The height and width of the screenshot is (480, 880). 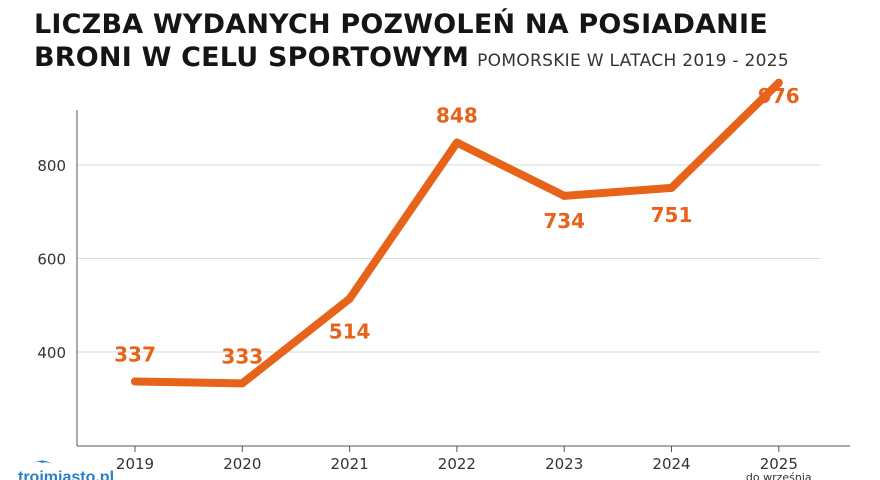 I want to click on x-tick-label-2019: 2019, so click(x=135, y=464).